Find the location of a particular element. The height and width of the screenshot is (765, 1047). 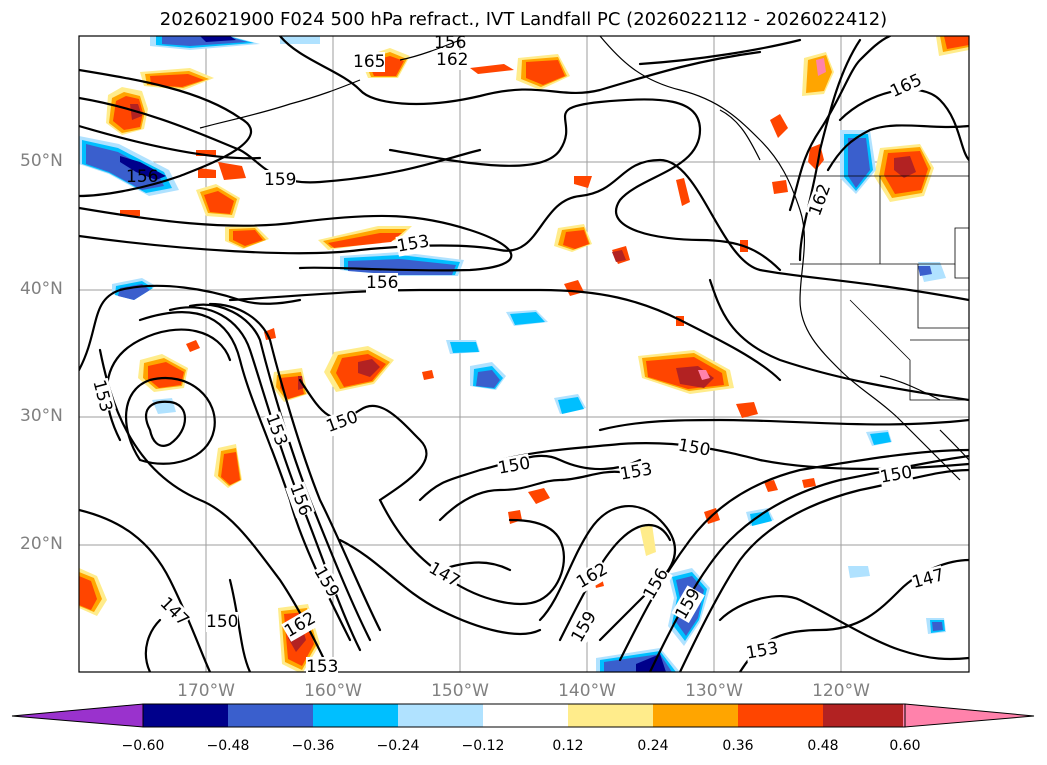

colorbar-tick: 0.36 is located at coordinates (738, 746).